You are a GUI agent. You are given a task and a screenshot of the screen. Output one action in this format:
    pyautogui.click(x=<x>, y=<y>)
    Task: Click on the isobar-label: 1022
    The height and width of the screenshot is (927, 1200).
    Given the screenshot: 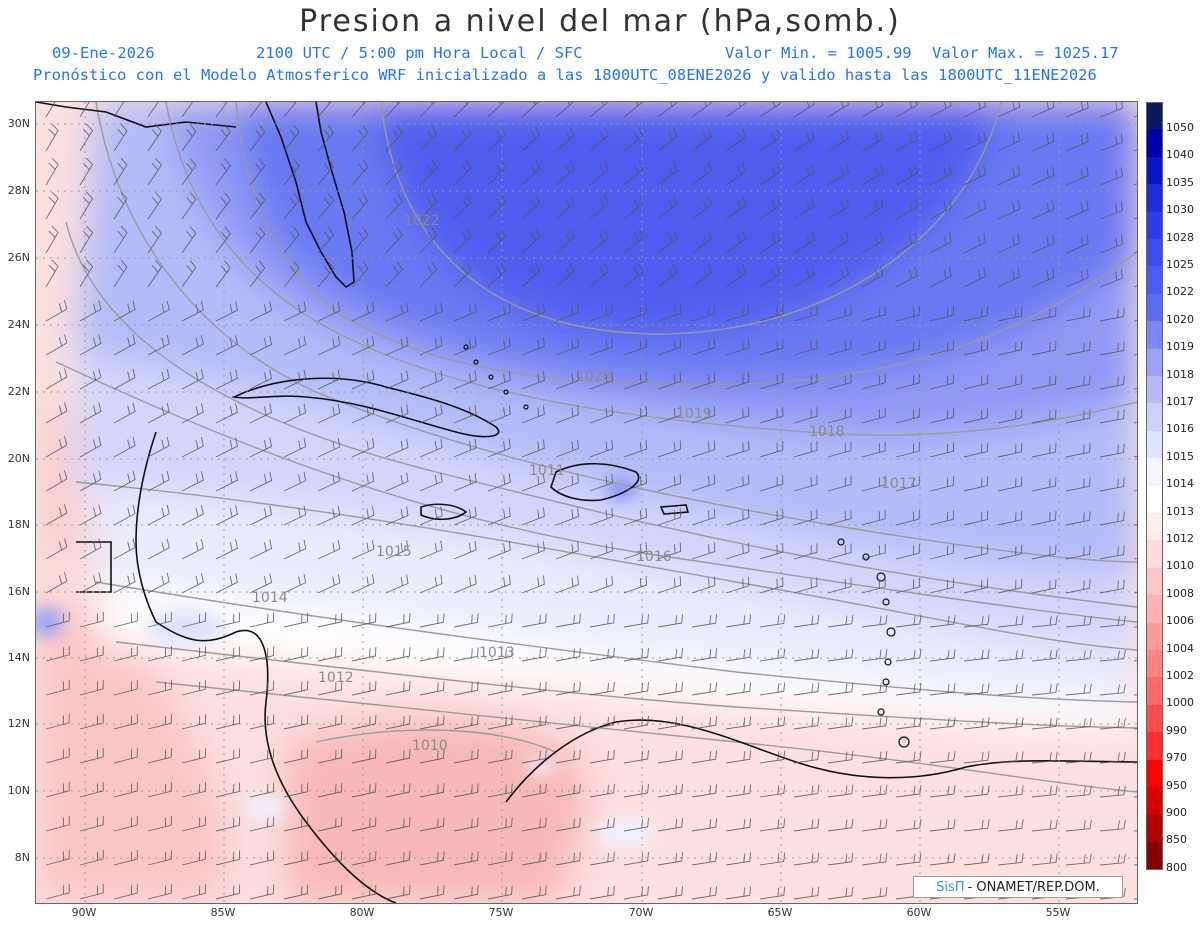 What is the action you would take?
    pyautogui.click(x=422, y=221)
    